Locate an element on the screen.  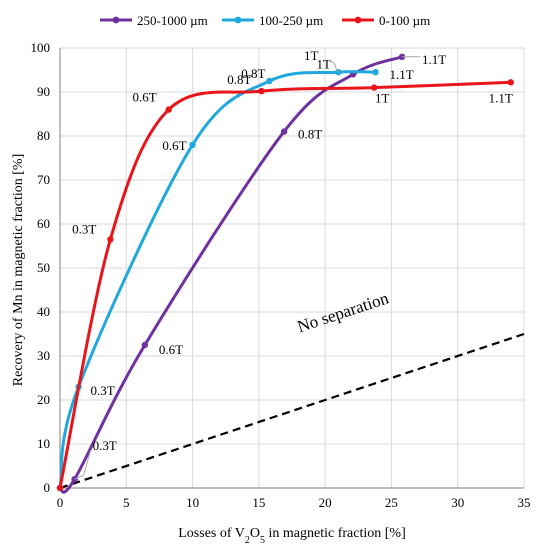
y-tick-label: 90 is located at coordinates (43, 91).